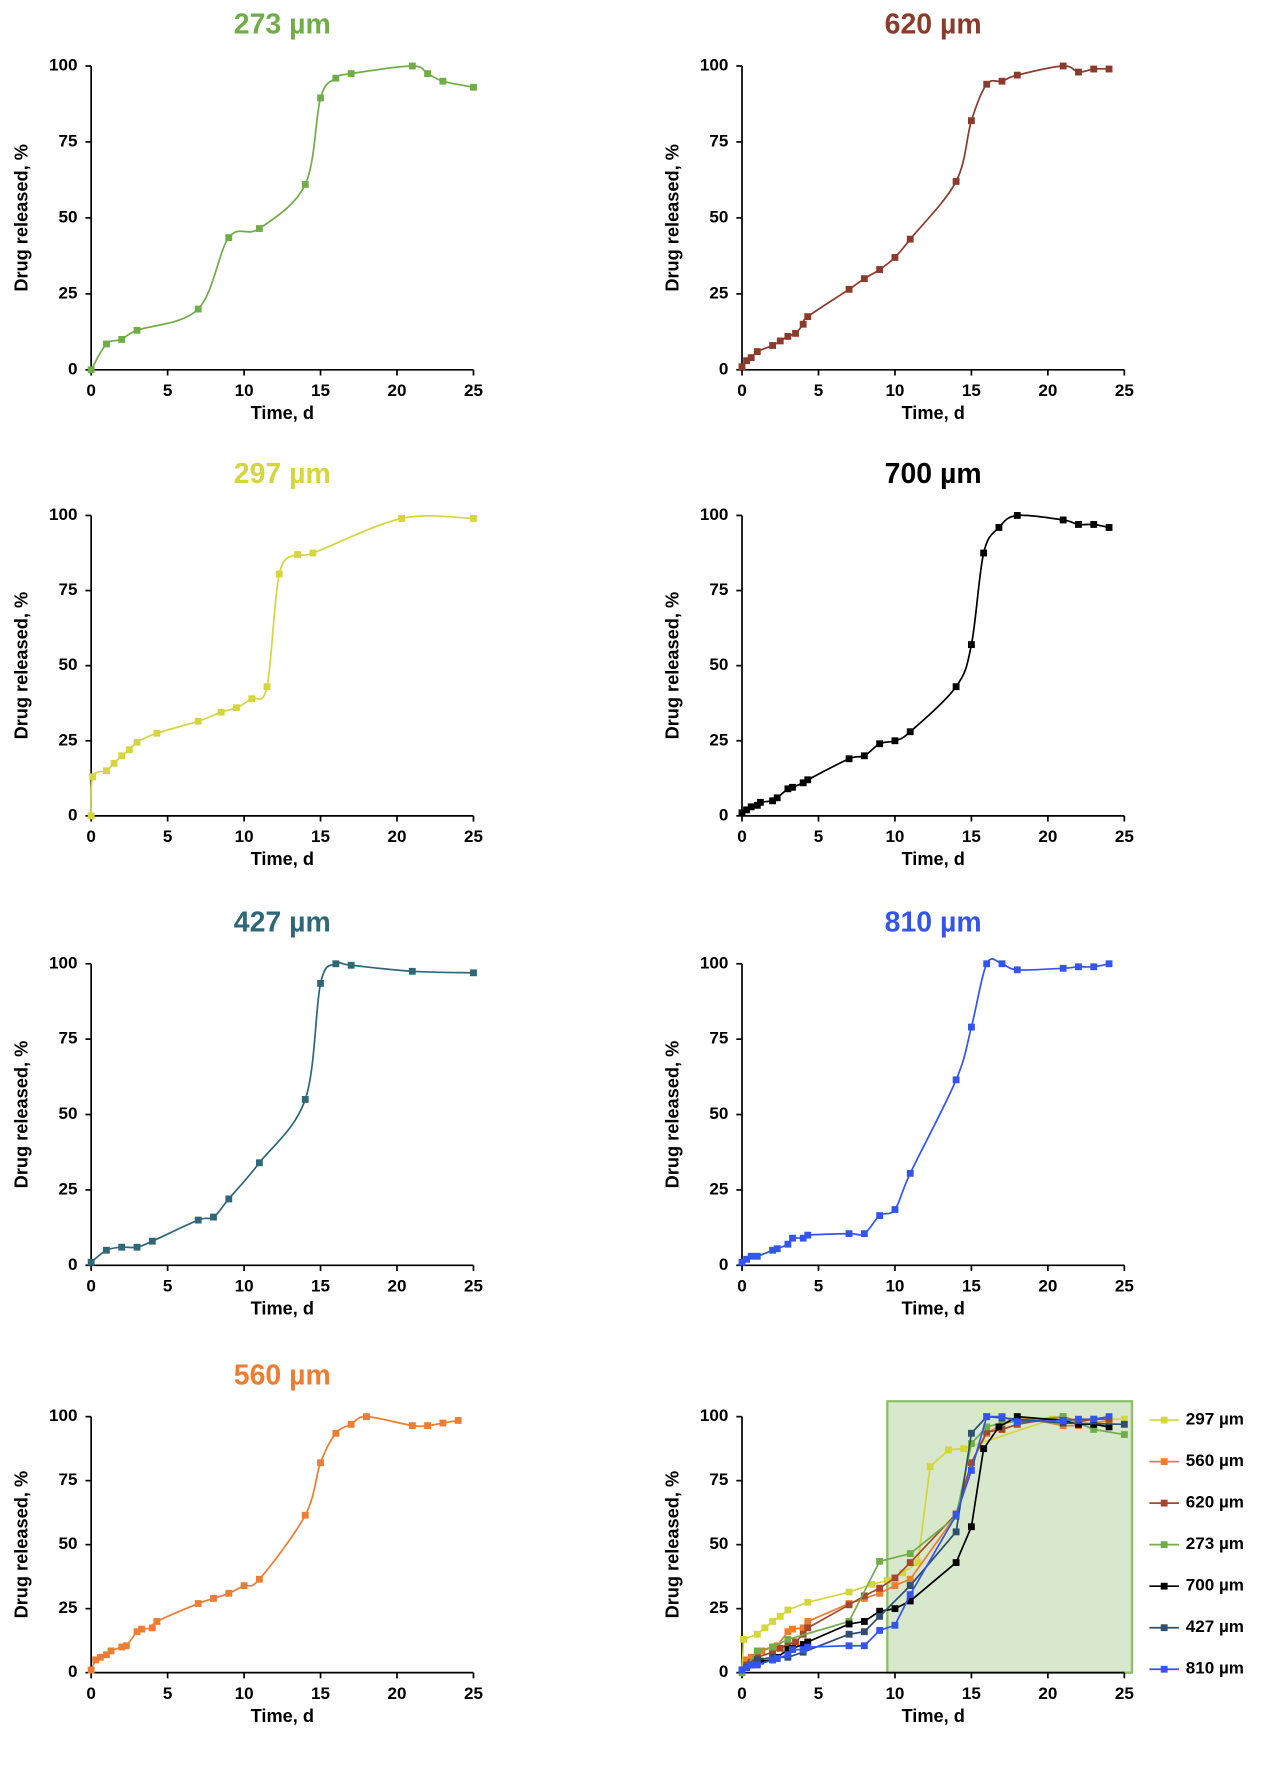 This screenshot has height=1791, width=1261. Describe the element at coordinates (1047, 1693) in the screenshot. I see `x-tick-label: 20` at that location.